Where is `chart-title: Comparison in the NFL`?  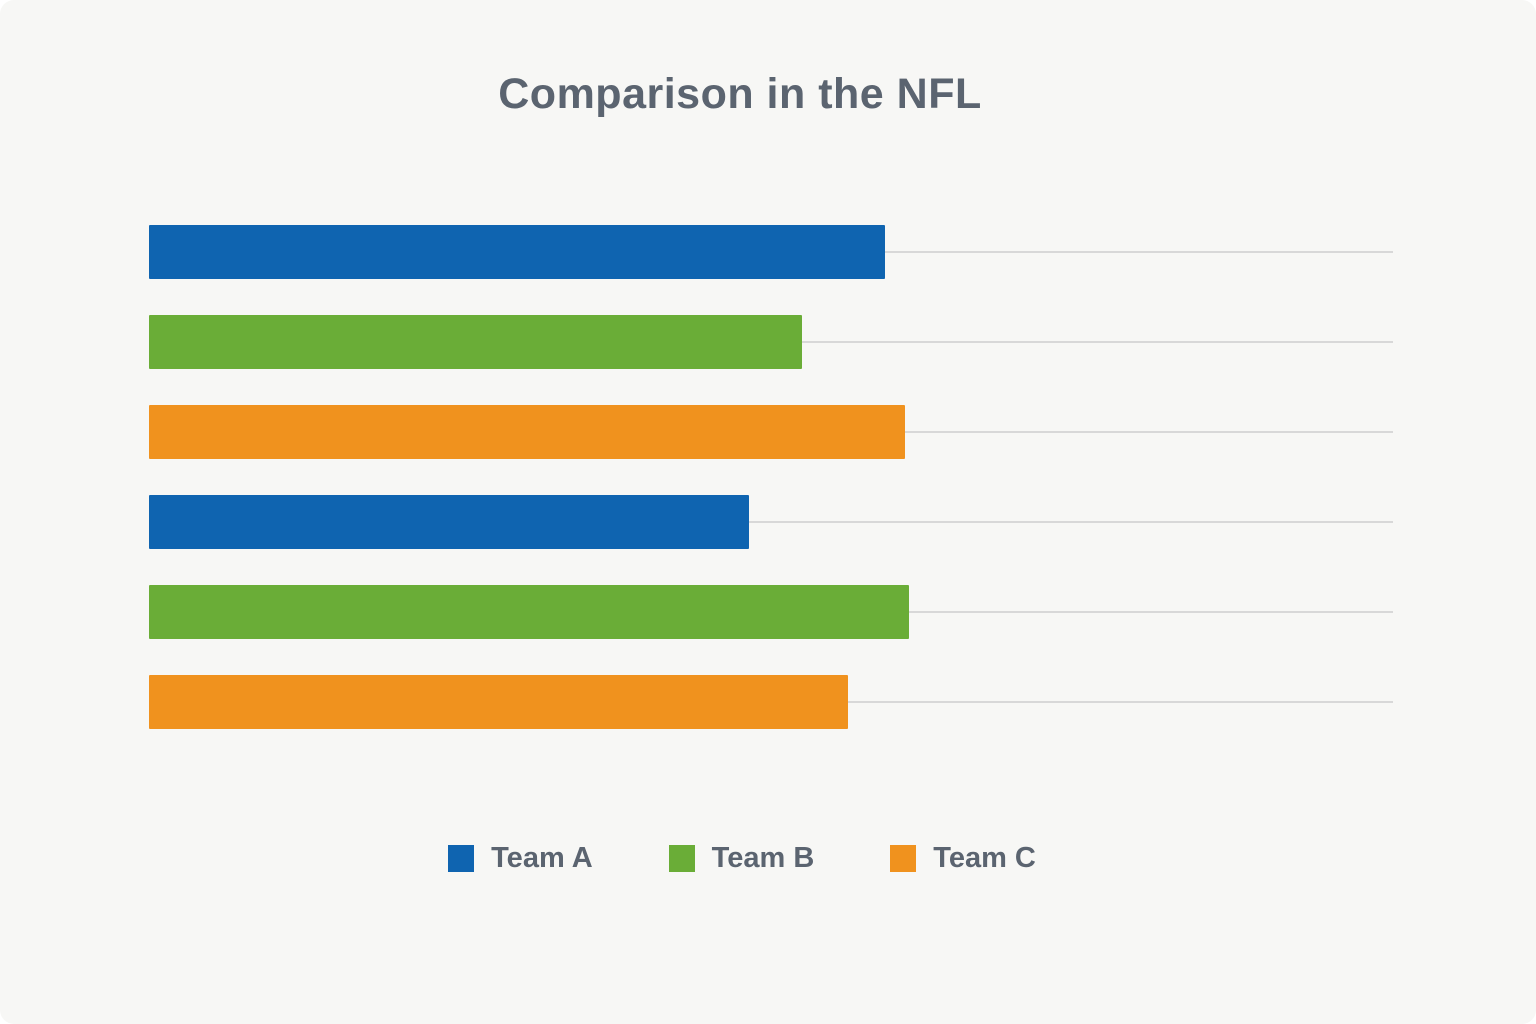
chart-title: Comparison in the NFL is located at coordinates (740, 94).